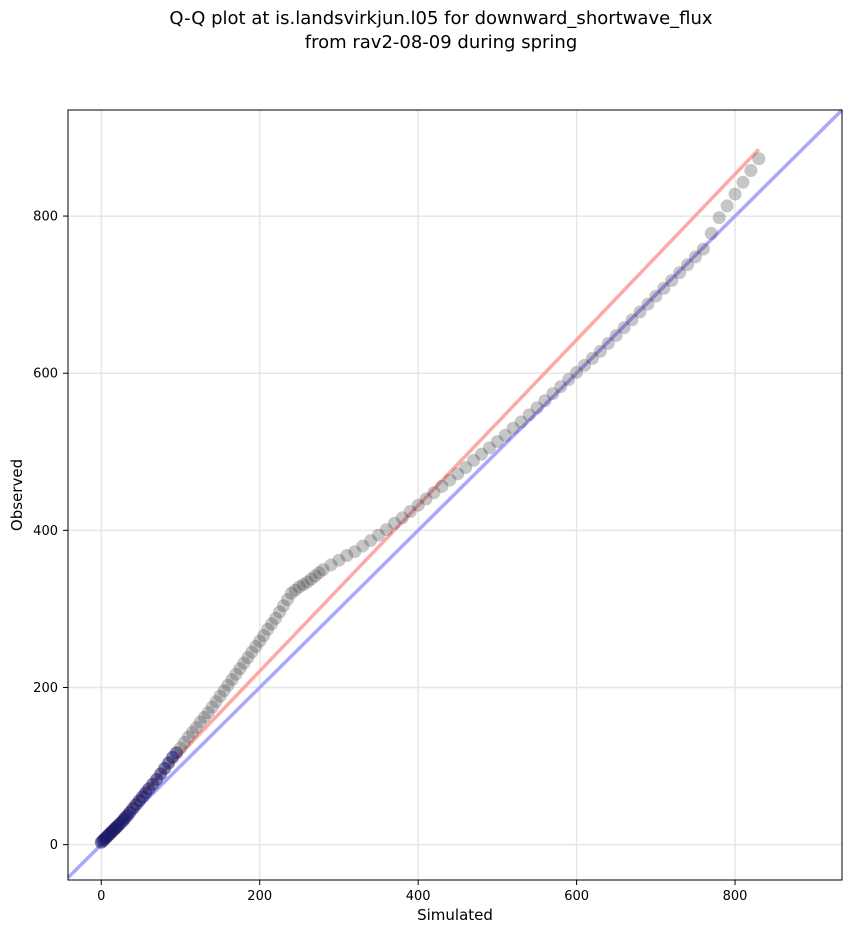  What do you see at coordinates (54, 845) in the screenshot?
I see `y-tick-label: 0` at bounding box center [54, 845].